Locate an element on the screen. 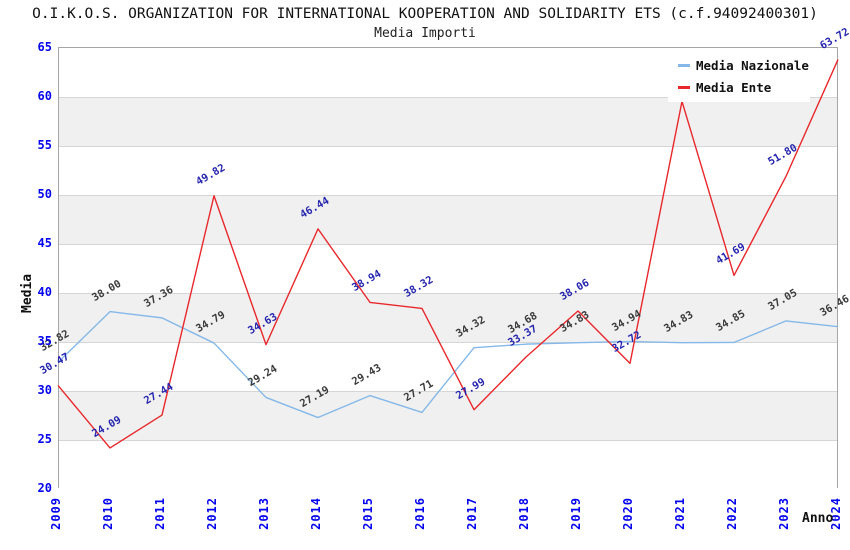 The image size is (850, 550). y-tick-label: 60 is located at coordinates (44, 96).